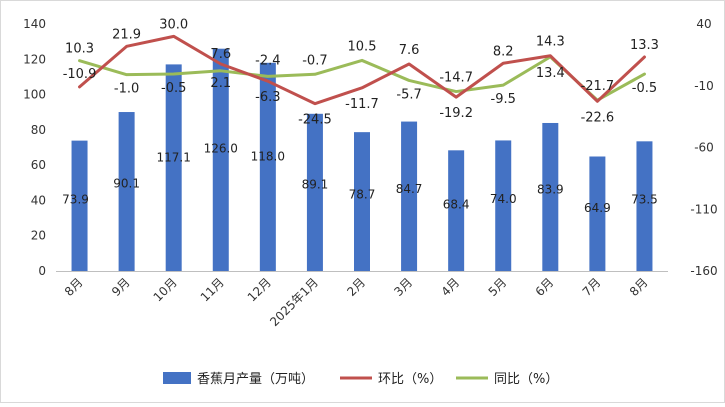  Describe the element at coordinates (177, 378) in the screenshot. I see `legend-bar-swatch` at that location.